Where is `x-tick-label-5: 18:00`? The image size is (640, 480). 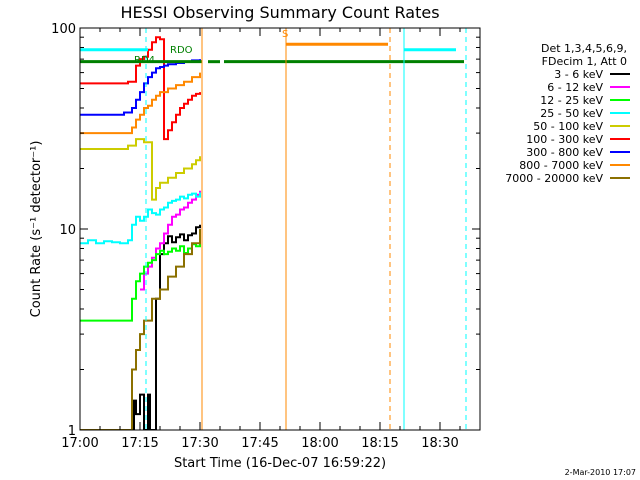 x-tick-label-5: 18:00 is located at coordinates (319, 443).